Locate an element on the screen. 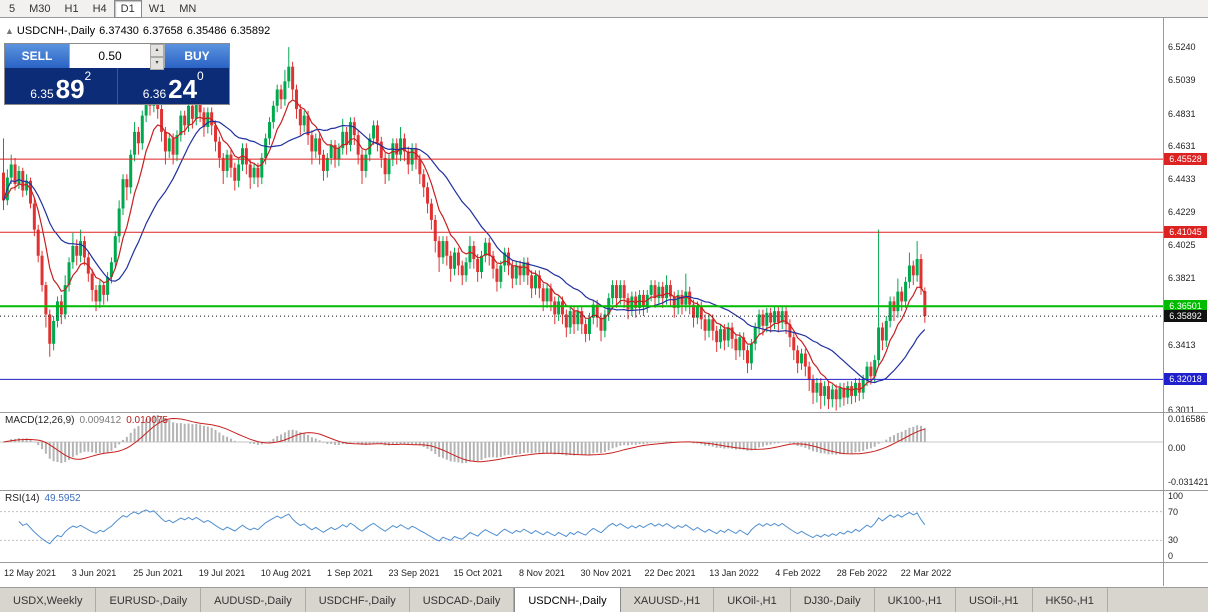  rsi-value: 49.5952 is located at coordinates (62, 498).